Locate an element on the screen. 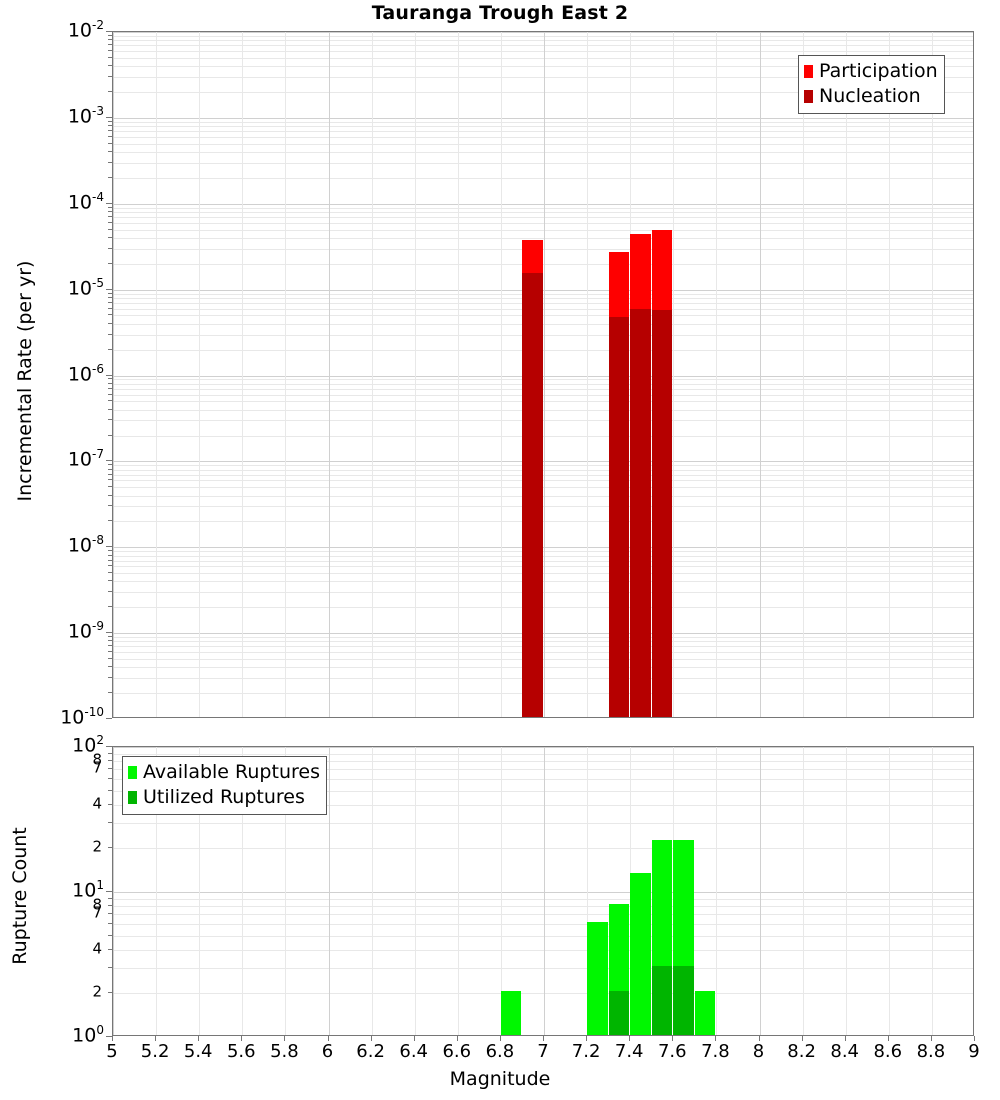 The width and height of the screenshot is (1000, 1100). x-tick-label: 7.8 is located at coordinates (715, 1051).